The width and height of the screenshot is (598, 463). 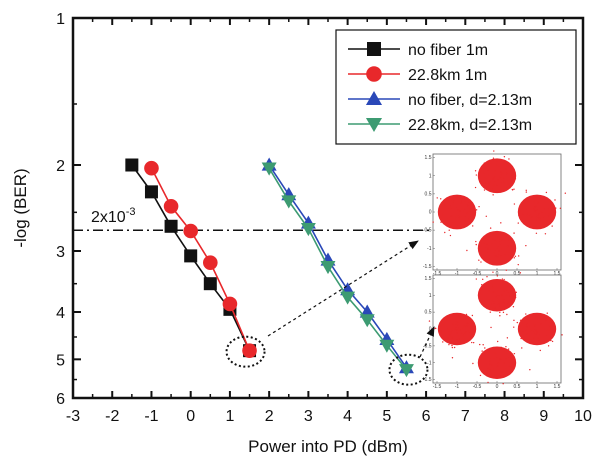 I want to click on x-tick-label: 4, so click(x=347, y=416).